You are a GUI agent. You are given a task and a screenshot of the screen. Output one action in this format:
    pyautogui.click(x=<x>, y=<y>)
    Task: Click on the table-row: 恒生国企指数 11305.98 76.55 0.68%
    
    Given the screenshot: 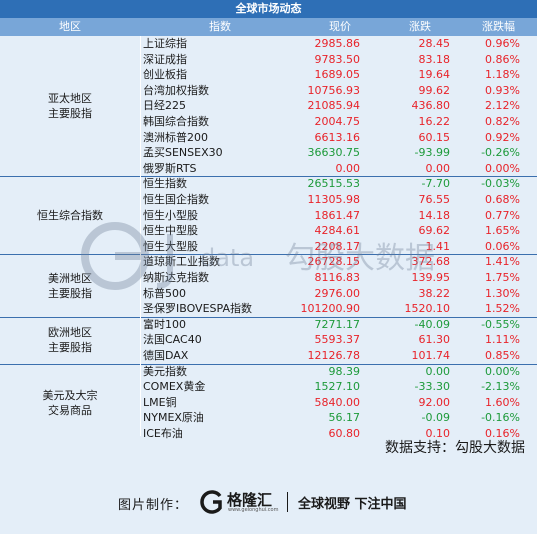 What is the action you would take?
    pyautogui.click(x=268, y=200)
    